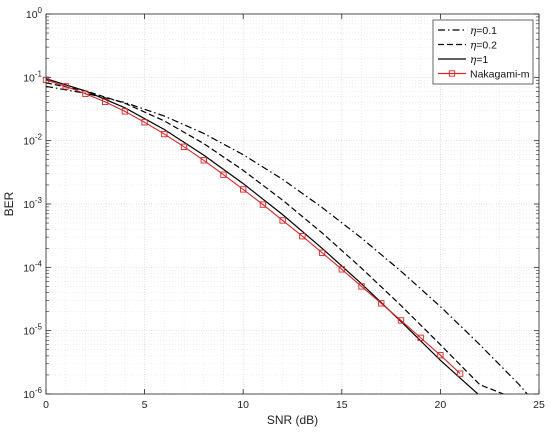 This screenshot has width=550, height=433. Describe the element at coordinates (292, 420) in the screenshot. I see `x-axis-label: SNR (dB)` at that location.